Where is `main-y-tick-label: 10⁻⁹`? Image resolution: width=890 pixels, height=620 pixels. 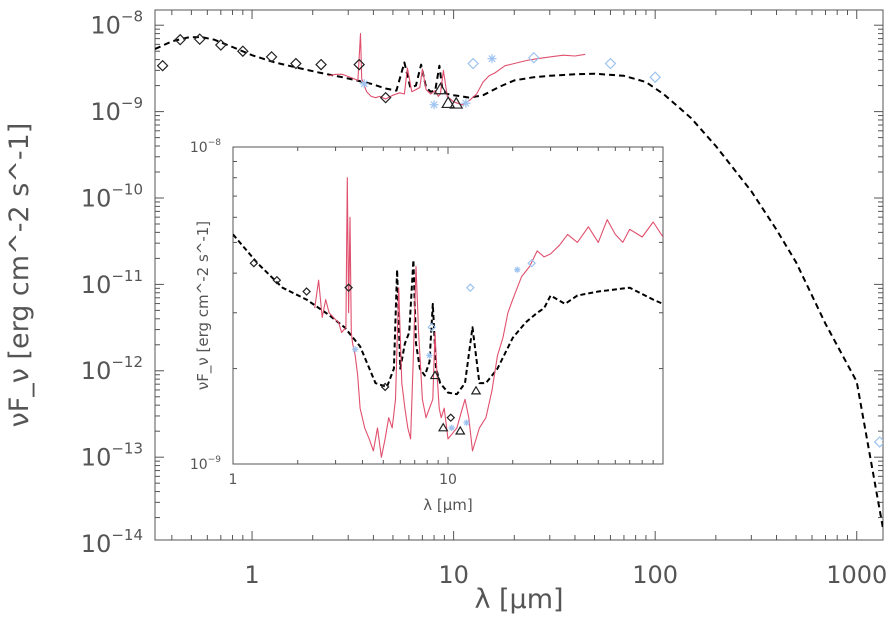
main-y-tick-label: 10⁻⁹ is located at coordinates (116, 110).